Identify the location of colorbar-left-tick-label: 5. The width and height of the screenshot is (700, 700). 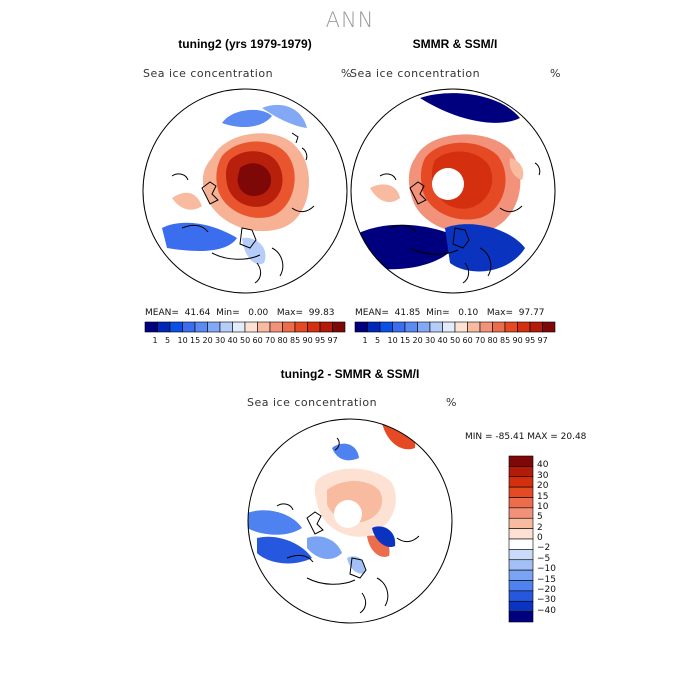
(168, 340).